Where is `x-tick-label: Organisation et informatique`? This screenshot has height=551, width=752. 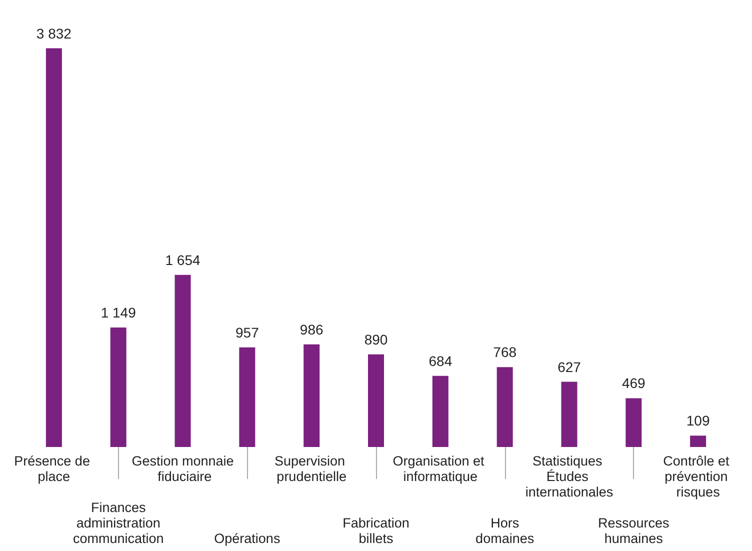 x-tick-label: Organisation et informatique is located at coordinates (440, 468).